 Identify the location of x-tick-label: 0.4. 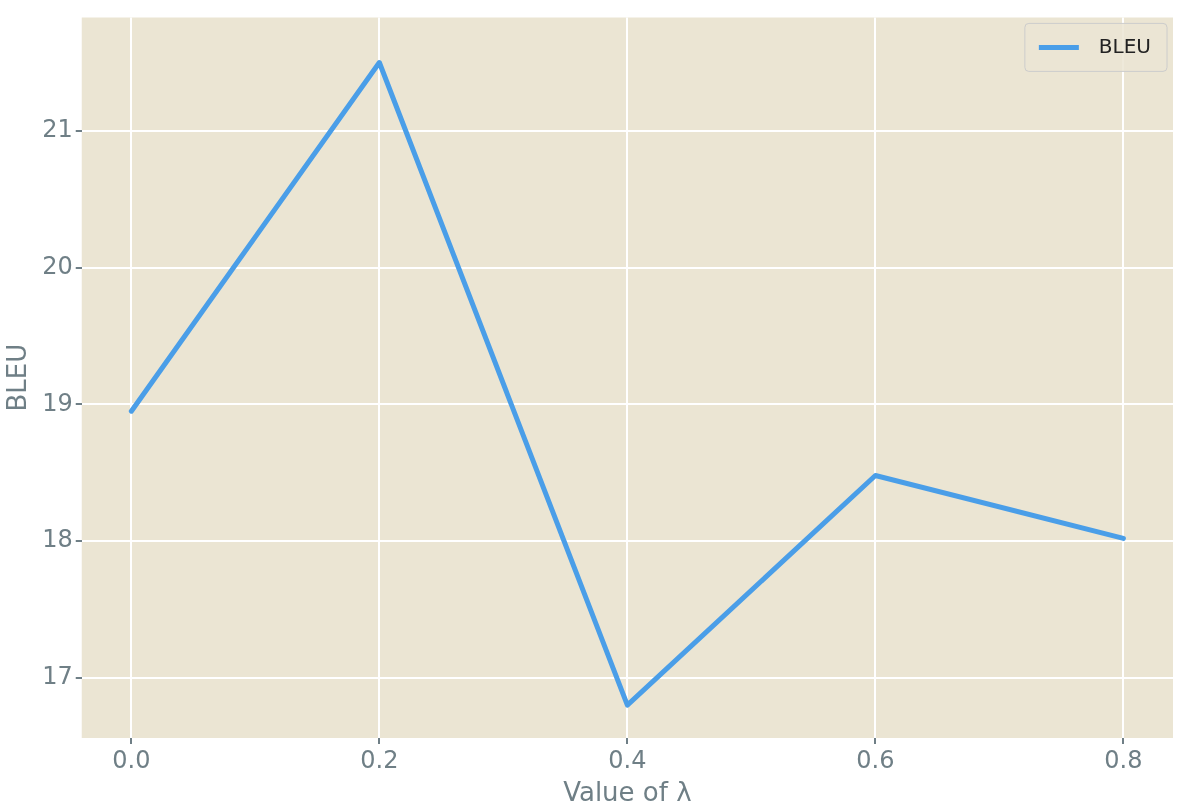
(627, 759).